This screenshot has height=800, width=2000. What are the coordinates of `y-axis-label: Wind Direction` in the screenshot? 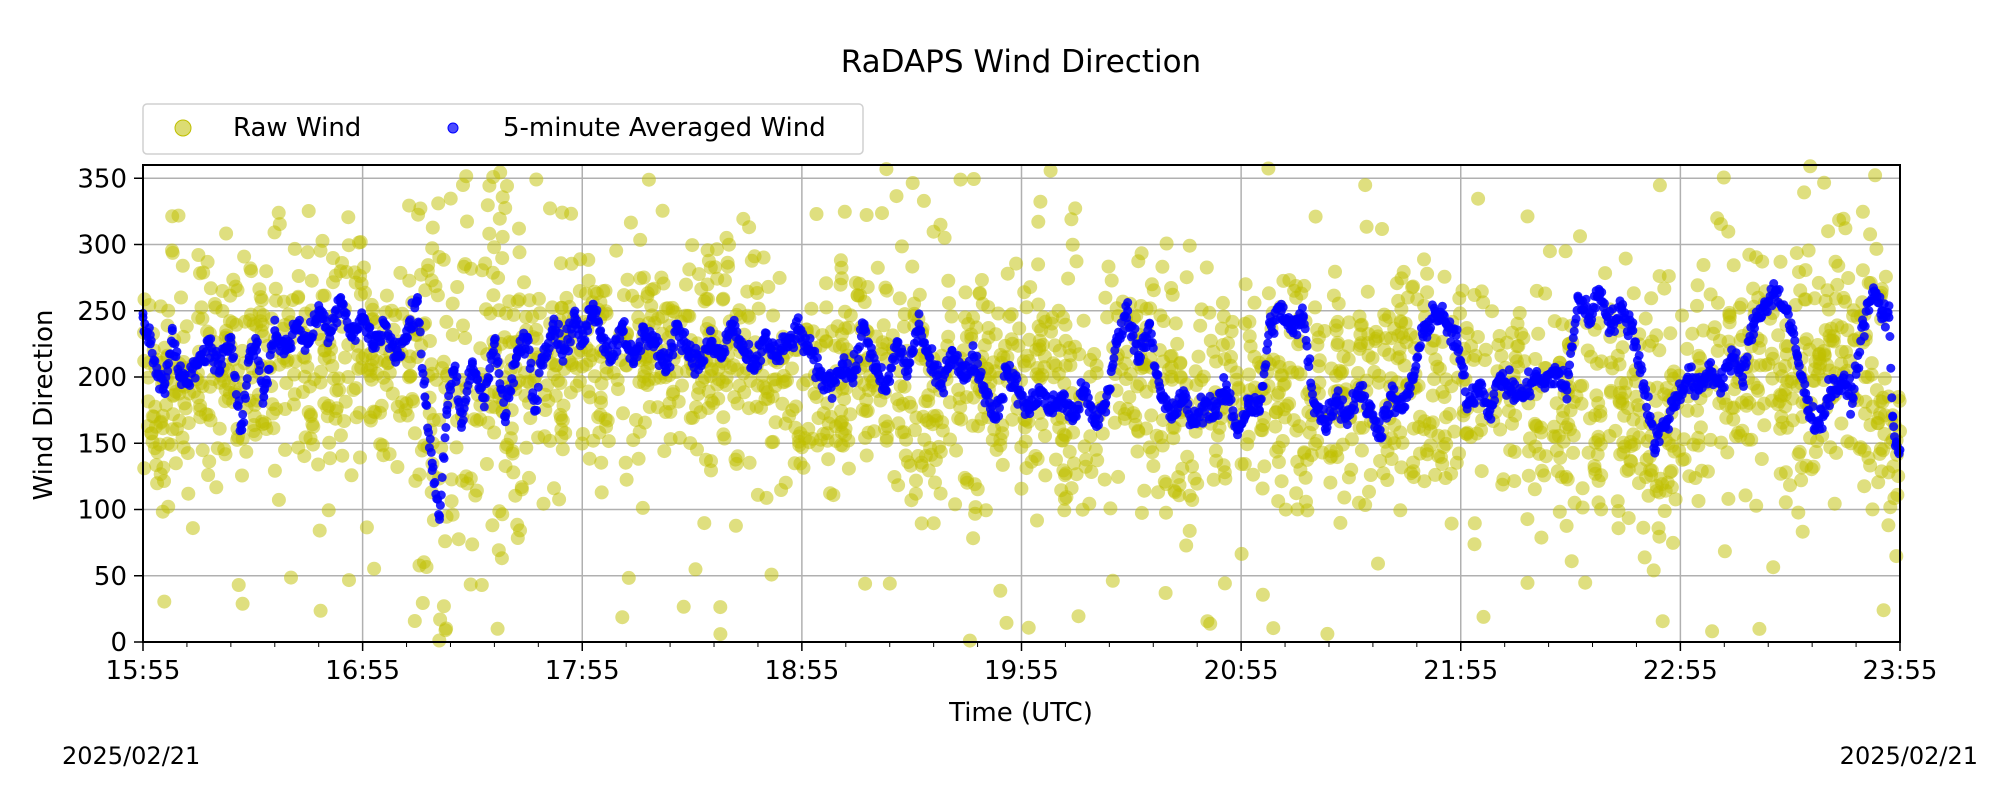 It's located at (44, 404).